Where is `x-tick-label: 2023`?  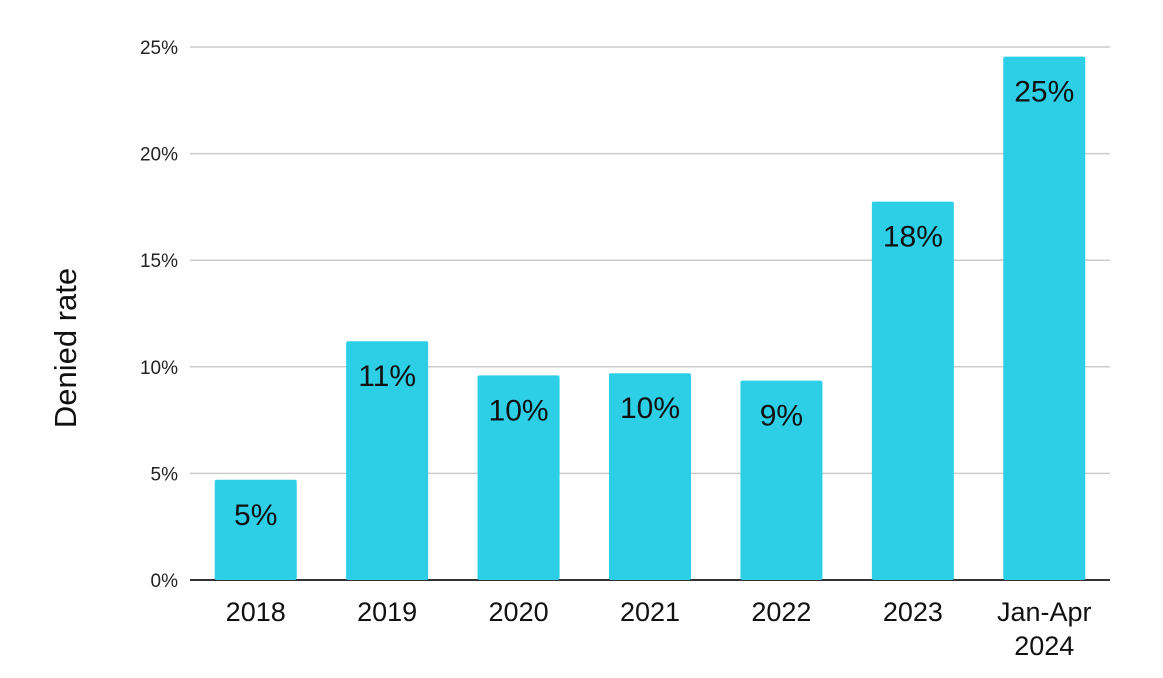
x-tick-label: 2023 is located at coordinates (913, 612).